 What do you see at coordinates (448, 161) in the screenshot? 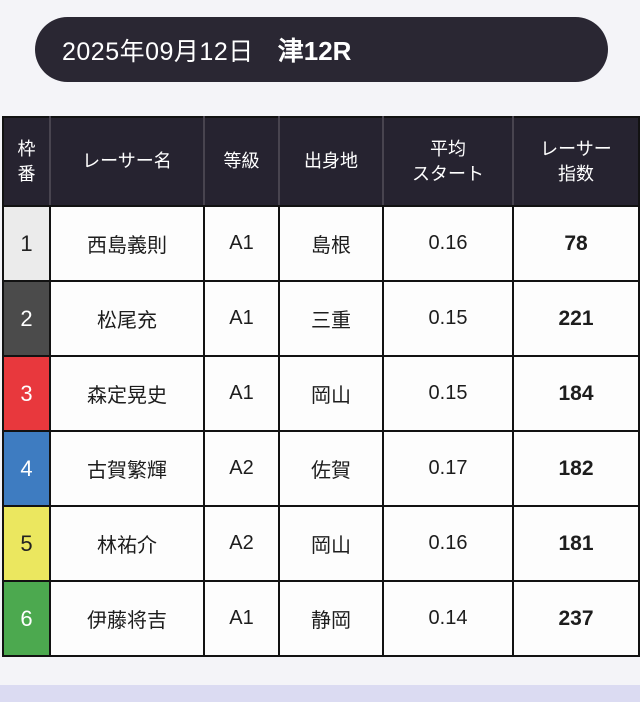
I see `column-header-avg-start: 平均 スタート` at bounding box center [448, 161].